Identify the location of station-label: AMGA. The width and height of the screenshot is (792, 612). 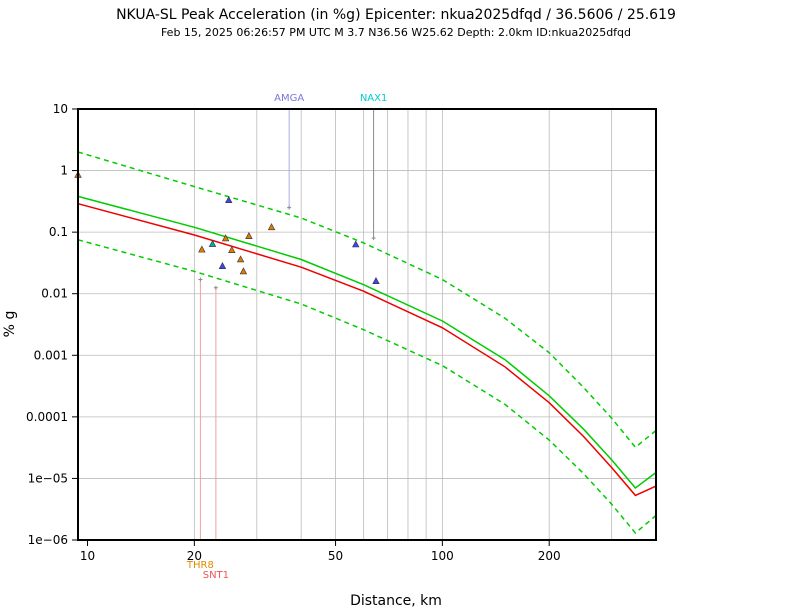
(289, 98).